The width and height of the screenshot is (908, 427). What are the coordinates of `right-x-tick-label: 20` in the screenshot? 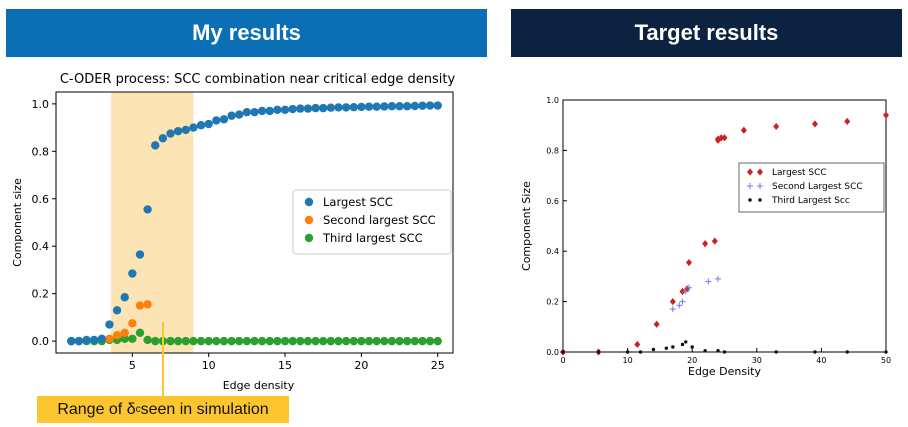 It's located at (692, 360).